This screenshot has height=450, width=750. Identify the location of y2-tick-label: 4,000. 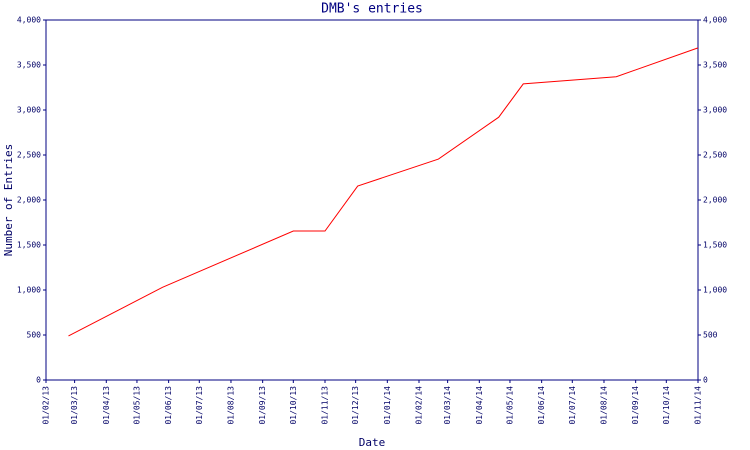
(715, 20).